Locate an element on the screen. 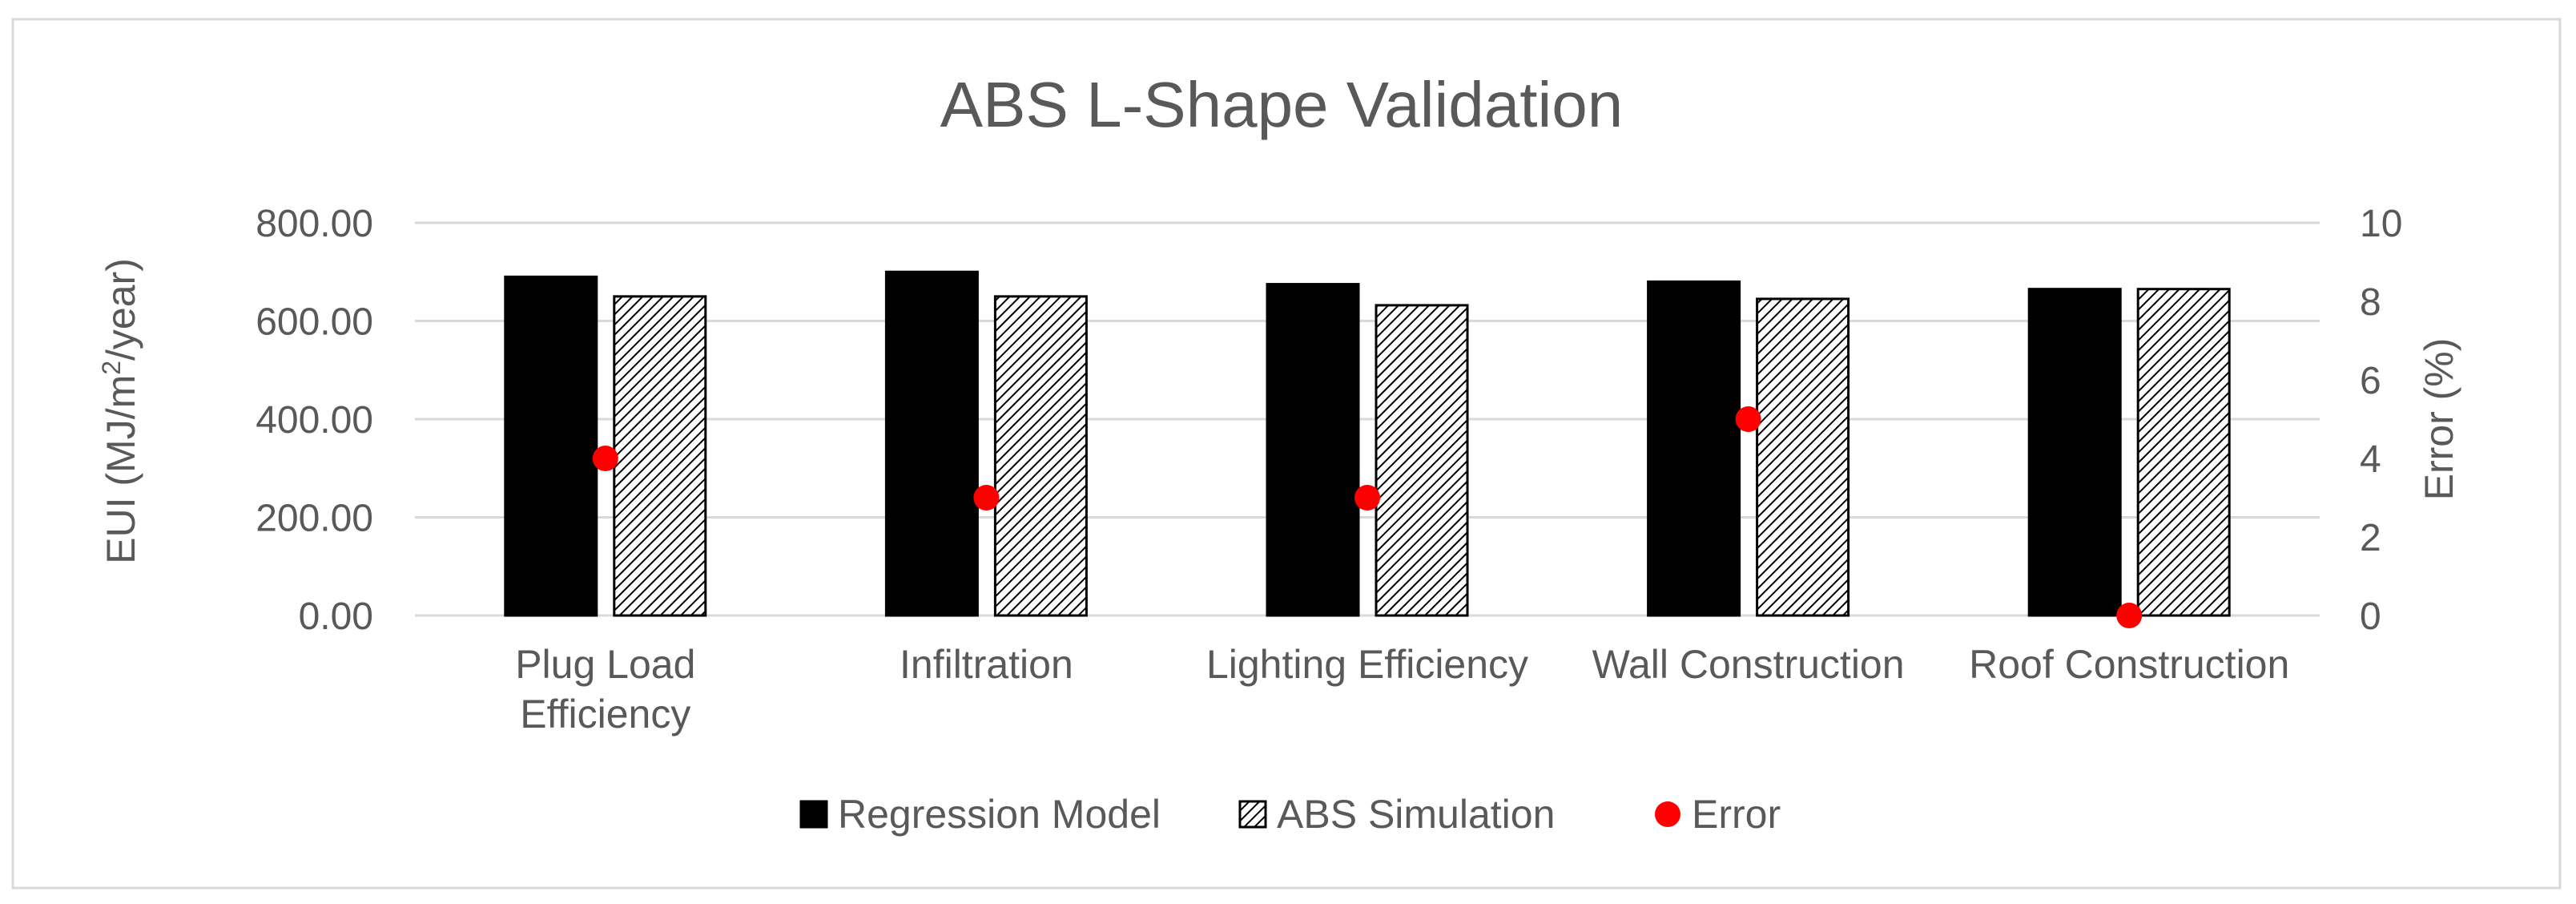  right-tick-label: 10 is located at coordinates (2381, 224).